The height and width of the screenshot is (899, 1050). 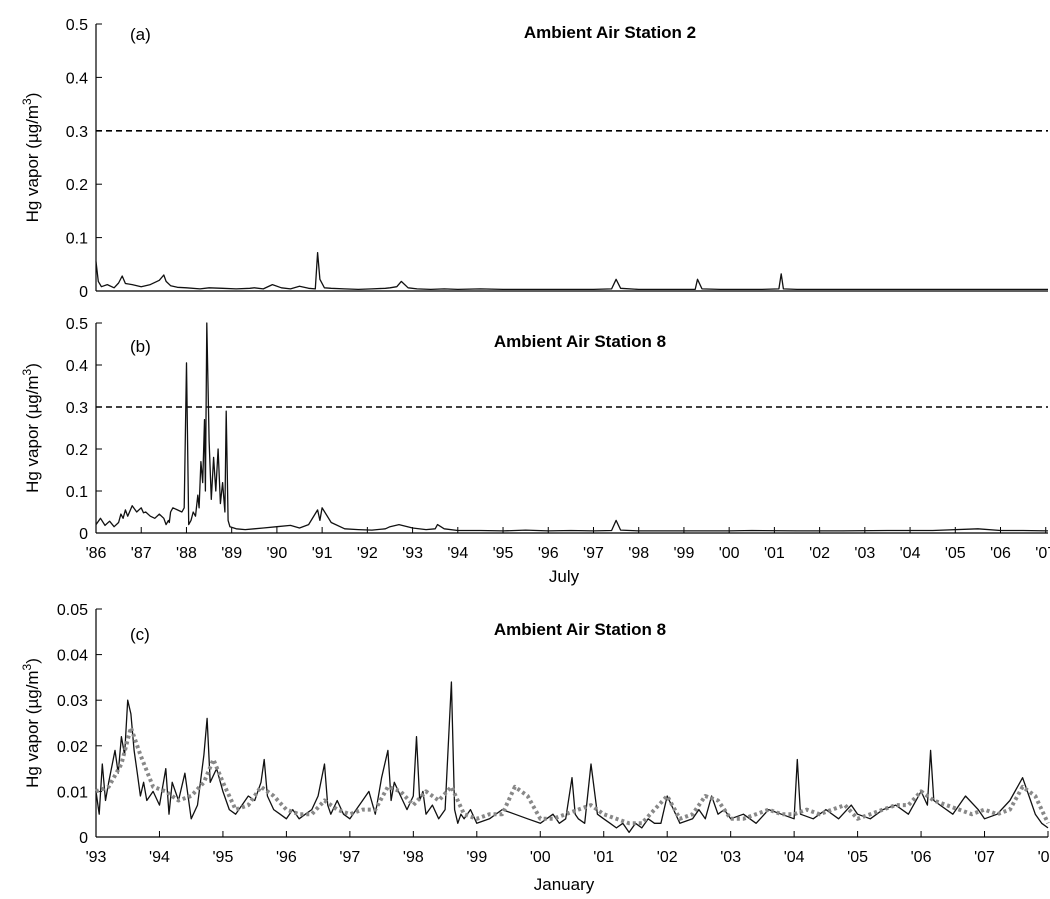 What do you see at coordinates (186, 553) in the screenshot?
I see `x-tick-label: '88` at bounding box center [186, 553].